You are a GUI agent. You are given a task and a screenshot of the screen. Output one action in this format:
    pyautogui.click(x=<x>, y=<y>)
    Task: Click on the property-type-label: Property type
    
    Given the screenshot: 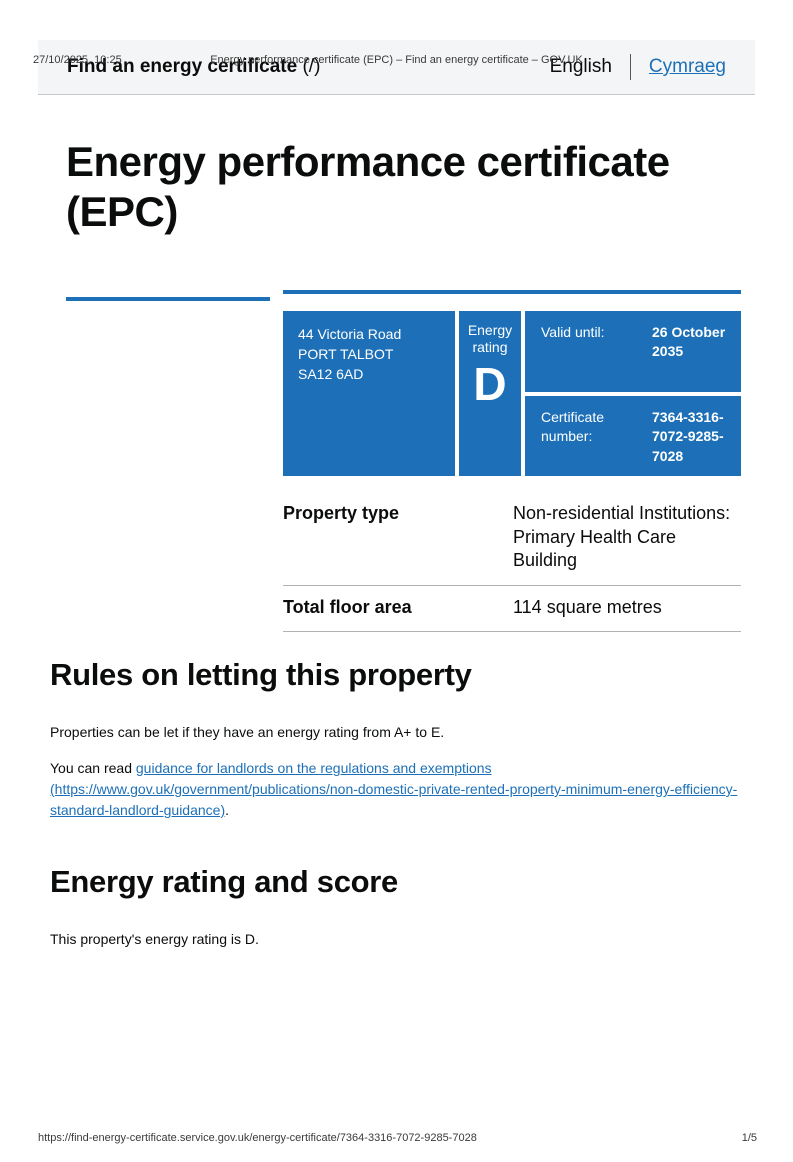 What is the action you would take?
    pyautogui.click(x=341, y=513)
    